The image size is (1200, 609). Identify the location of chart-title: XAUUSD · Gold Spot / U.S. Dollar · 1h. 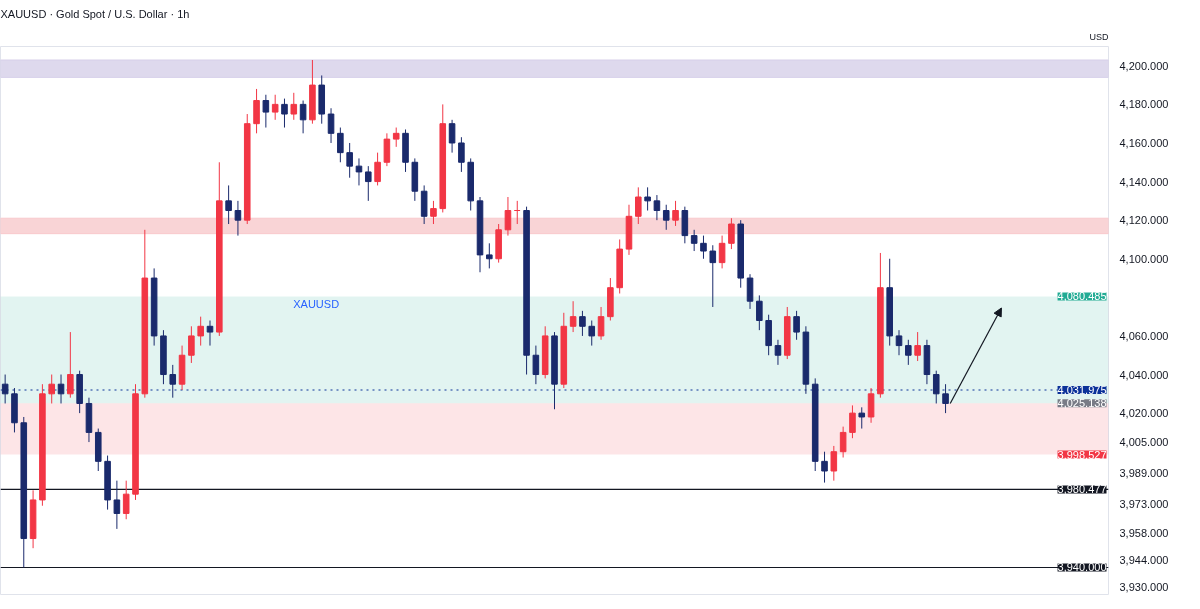
(95, 13).